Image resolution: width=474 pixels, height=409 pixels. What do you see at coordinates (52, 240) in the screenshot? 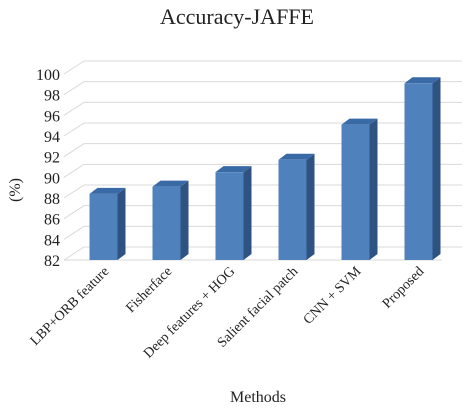
I see `y-tick-label: 84` at bounding box center [52, 240].